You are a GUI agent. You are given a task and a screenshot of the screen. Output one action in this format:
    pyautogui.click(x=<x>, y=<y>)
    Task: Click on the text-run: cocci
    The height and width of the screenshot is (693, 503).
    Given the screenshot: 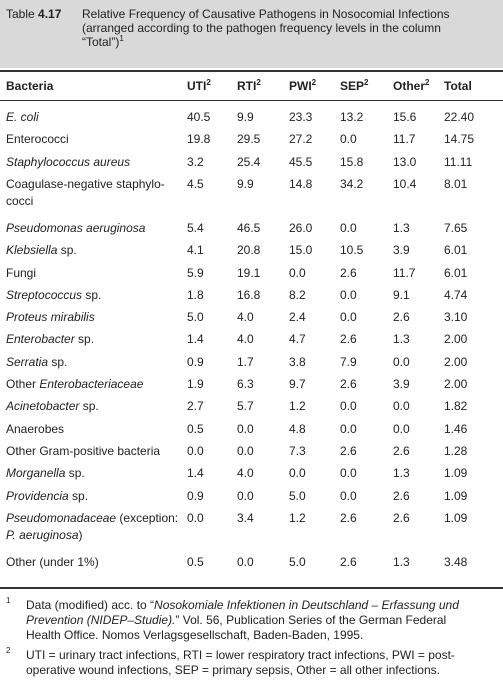 What is the action you would take?
    pyautogui.click(x=20, y=200)
    